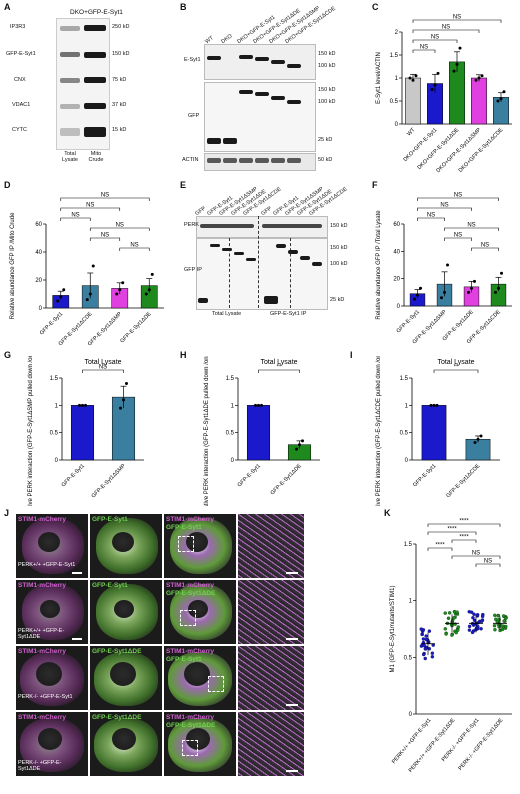 The image size is (520, 794). What do you see at coordinates (325, 140) in the screenshot?
I see `panel-b-marker: 25 kD` at bounding box center [325, 140].